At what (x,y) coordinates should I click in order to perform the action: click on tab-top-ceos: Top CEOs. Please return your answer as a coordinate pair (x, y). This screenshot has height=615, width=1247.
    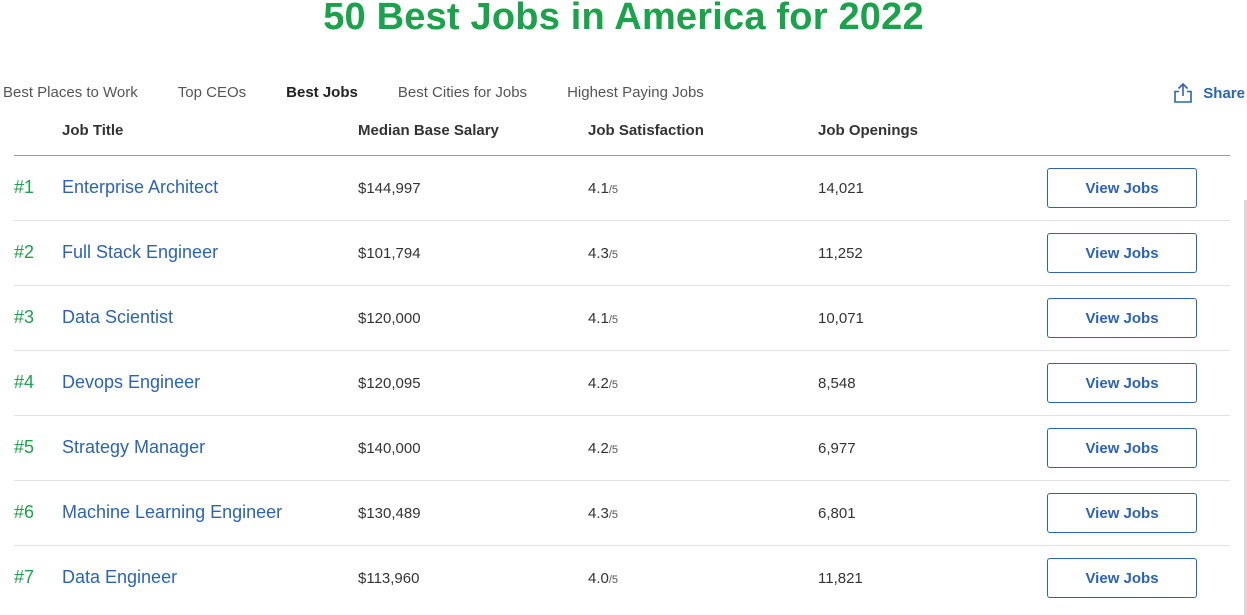
    Looking at the image, I should click on (212, 92).